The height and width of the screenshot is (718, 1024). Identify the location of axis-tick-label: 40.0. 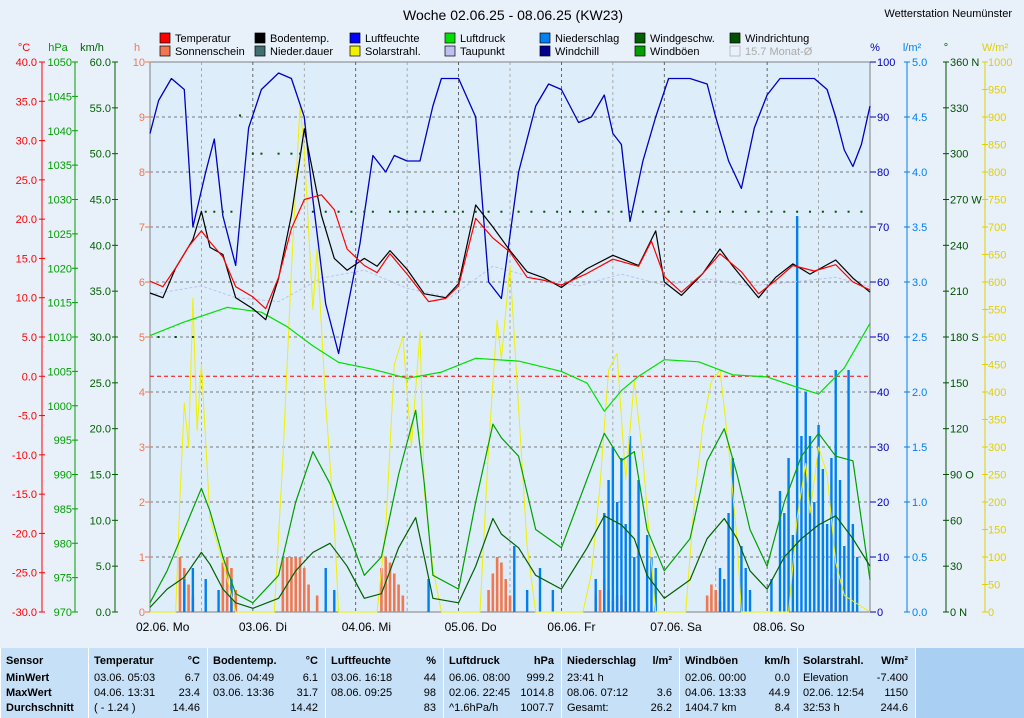
(100, 246).